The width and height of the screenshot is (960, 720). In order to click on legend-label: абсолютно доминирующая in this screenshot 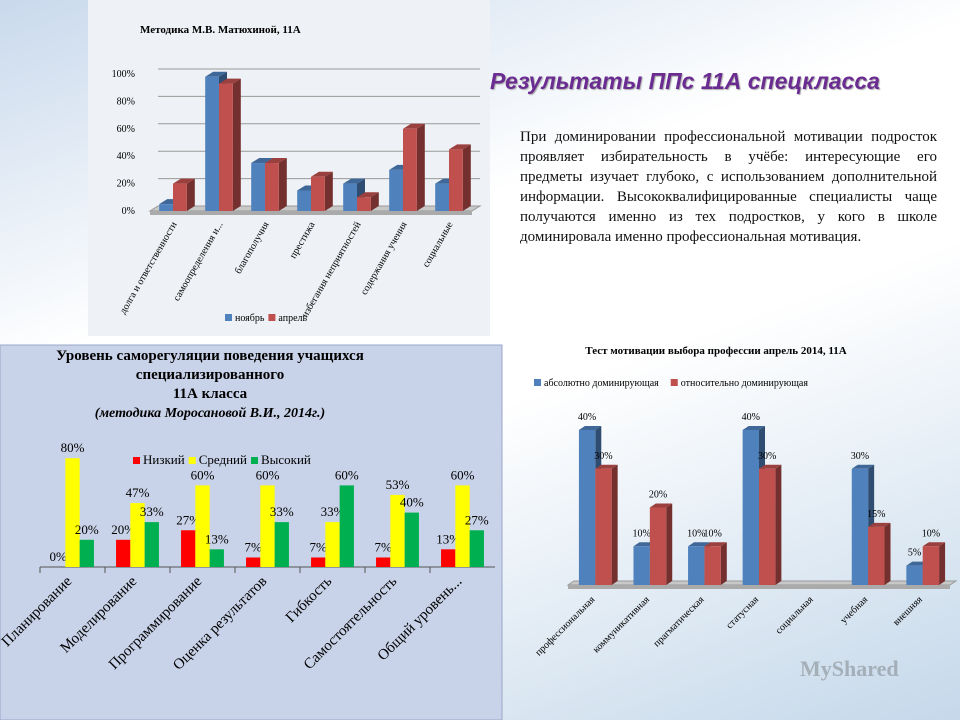, I will do `click(601, 383)`.